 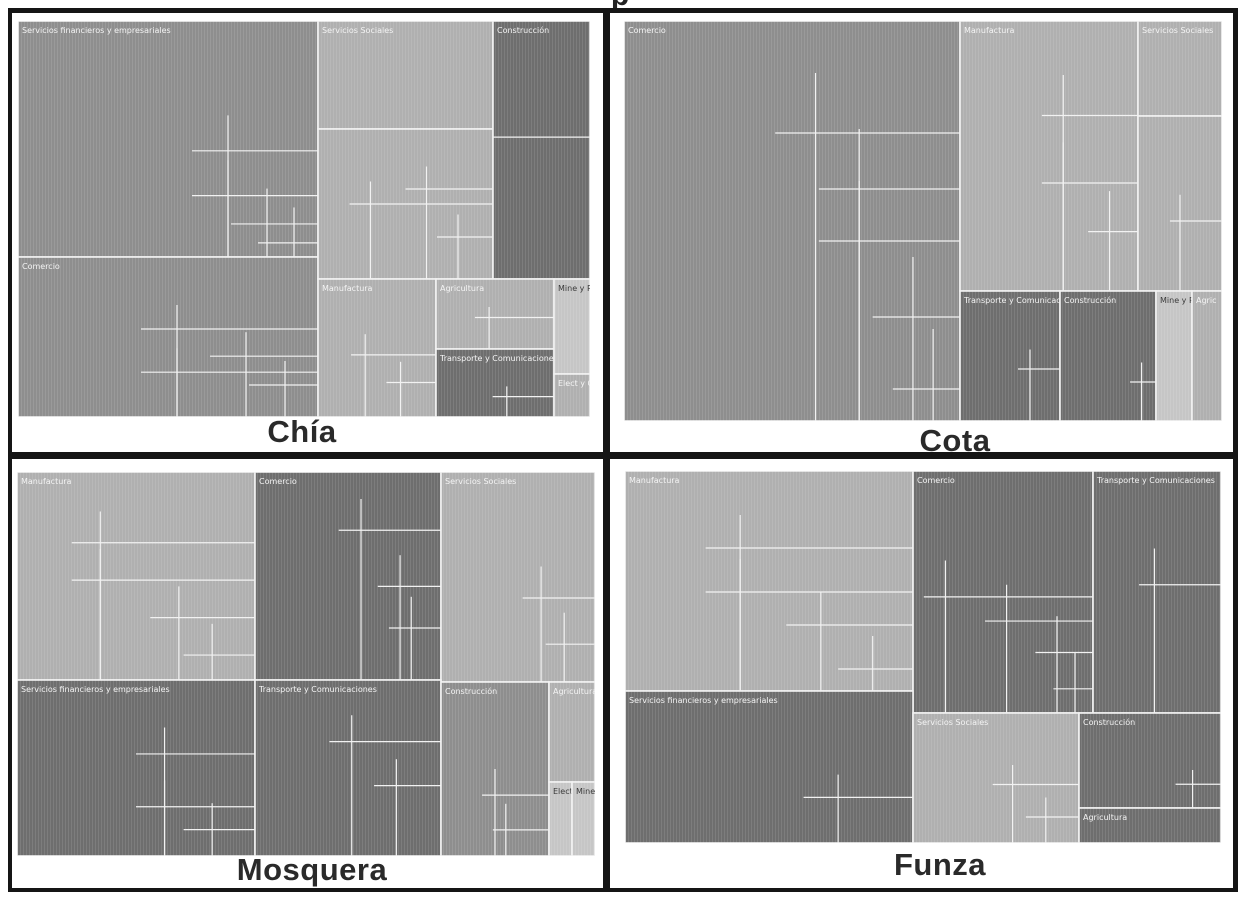 What do you see at coordinates (571, 395) in the screenshot?
I see `treemap-cell-elect-y-gas: Elect y Gas` at bounding box center [571, 395].